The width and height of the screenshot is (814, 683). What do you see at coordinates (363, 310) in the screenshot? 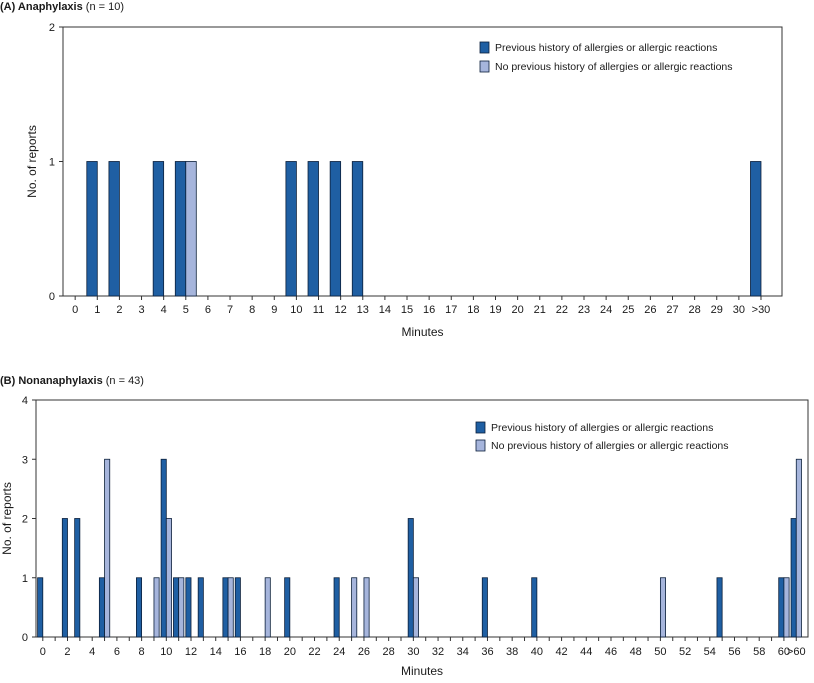
I see `x-tick-label: 13` at bounding box center [363, 310].